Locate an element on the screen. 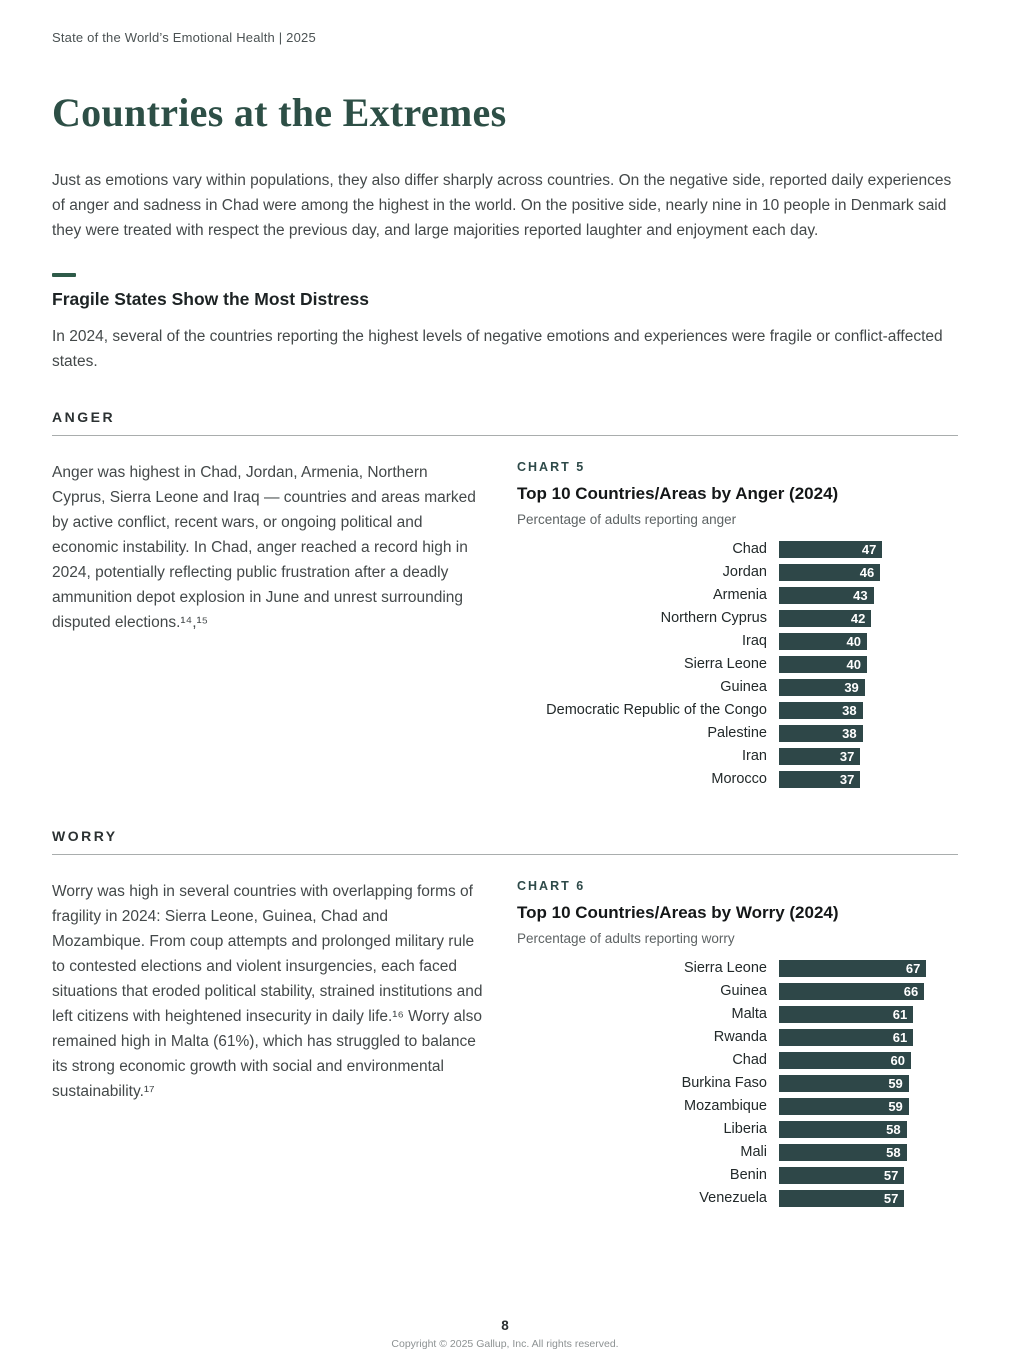 This screenshot has width=1010, height=1366. bar-label: Democratic Republic of the Congo is located at coordinates (656, 710).